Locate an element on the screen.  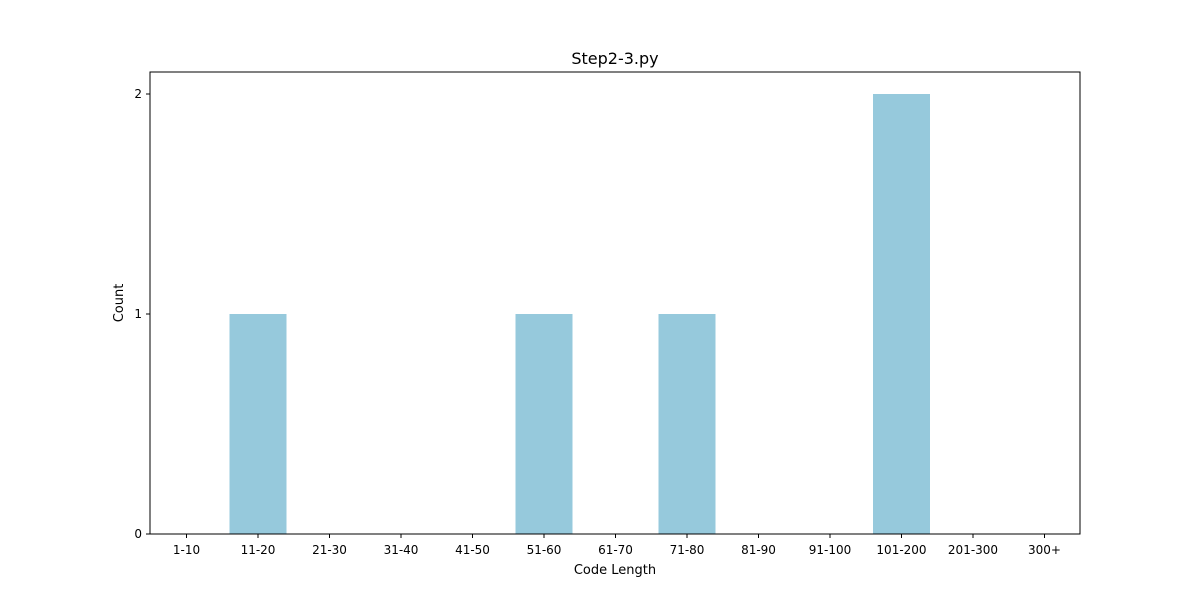
x-tick-label: 71-80 is located at coordinates (687, 550).